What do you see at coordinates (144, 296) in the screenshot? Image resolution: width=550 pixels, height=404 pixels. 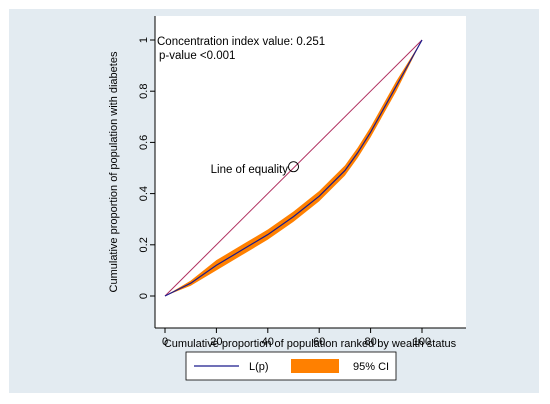 I see `y-tick-label: 0` at bounding box center [144, 296].